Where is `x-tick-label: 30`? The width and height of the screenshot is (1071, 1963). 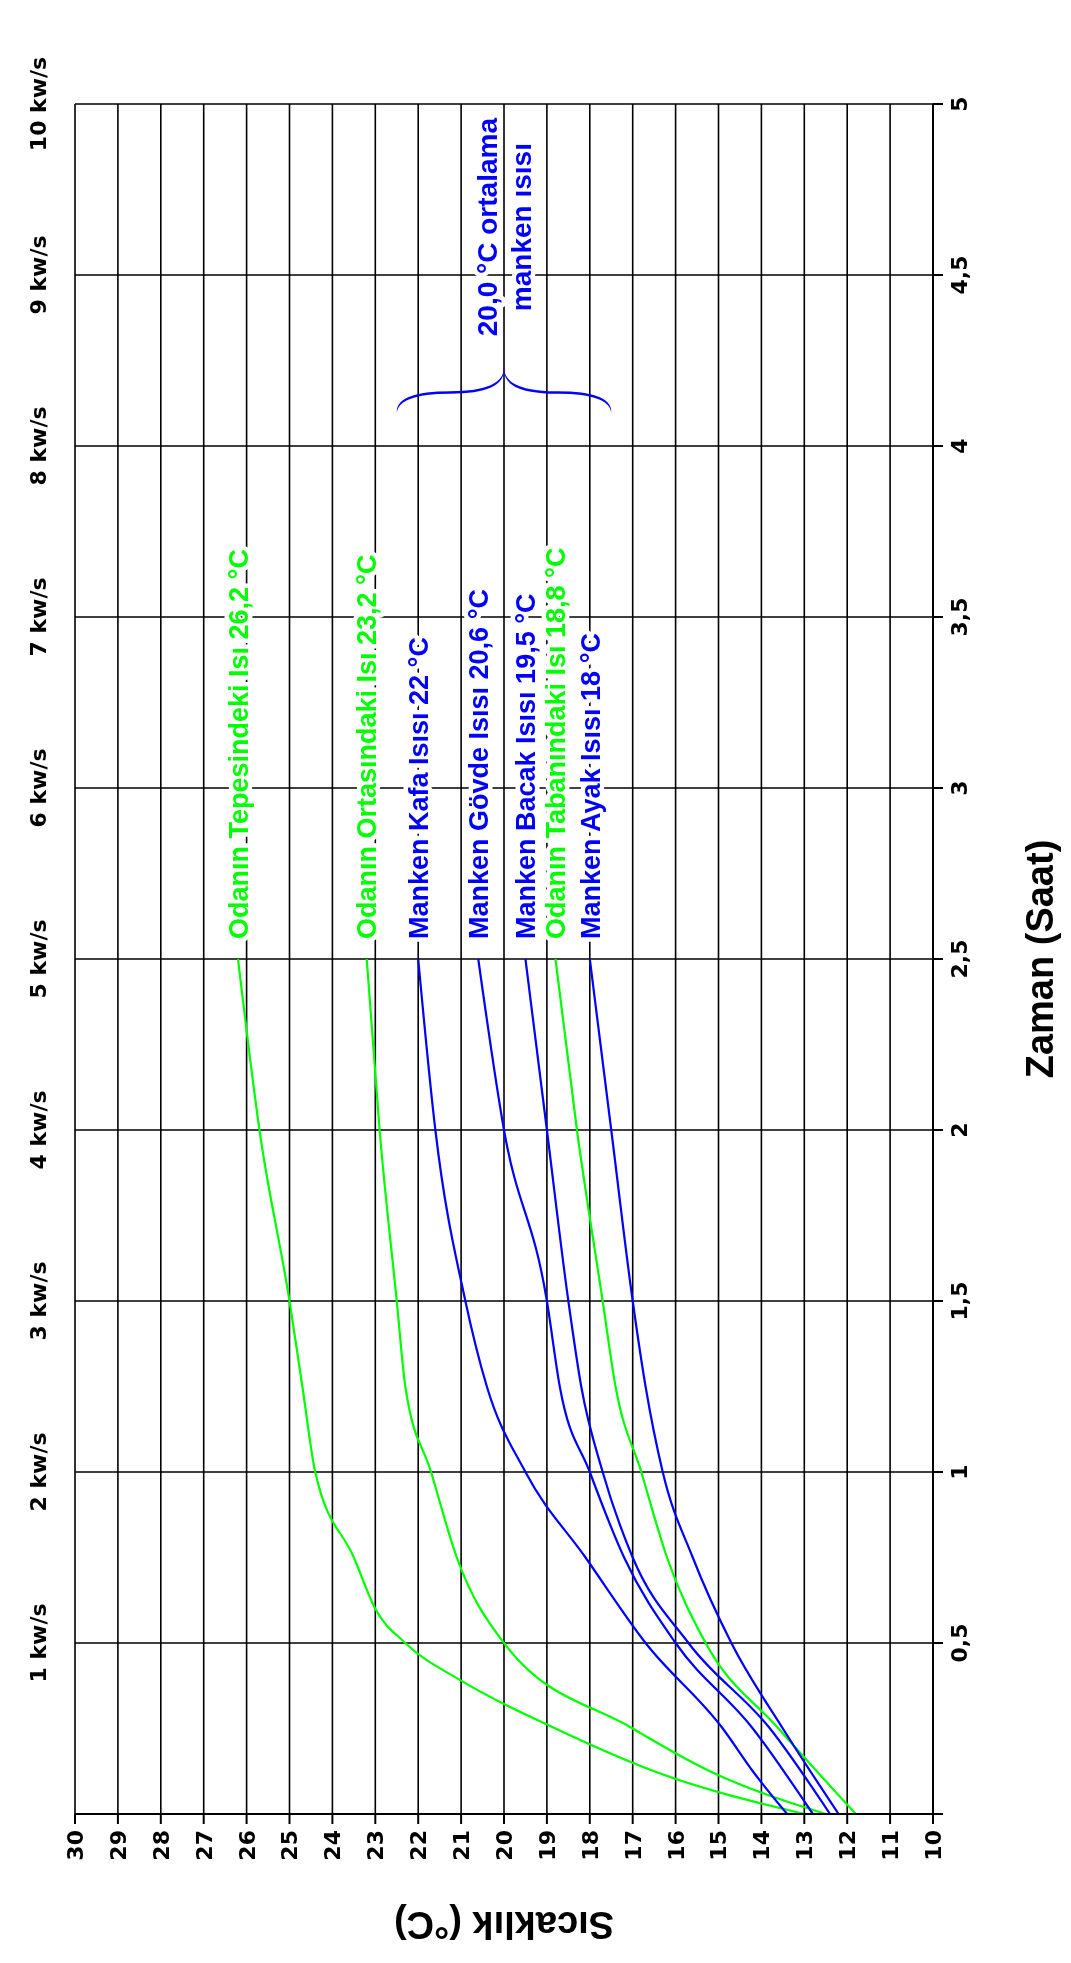
x-tick-label: 30 is located at coordinates (75, 1845).